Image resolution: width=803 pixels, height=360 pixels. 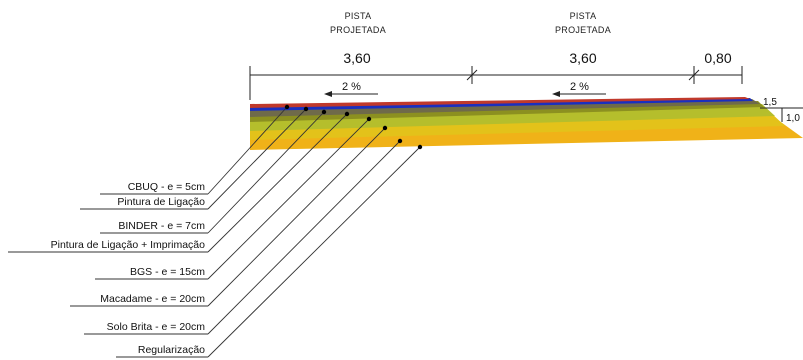 I want to click on side-slope-right: 1,0, so click(x=793, y=118).